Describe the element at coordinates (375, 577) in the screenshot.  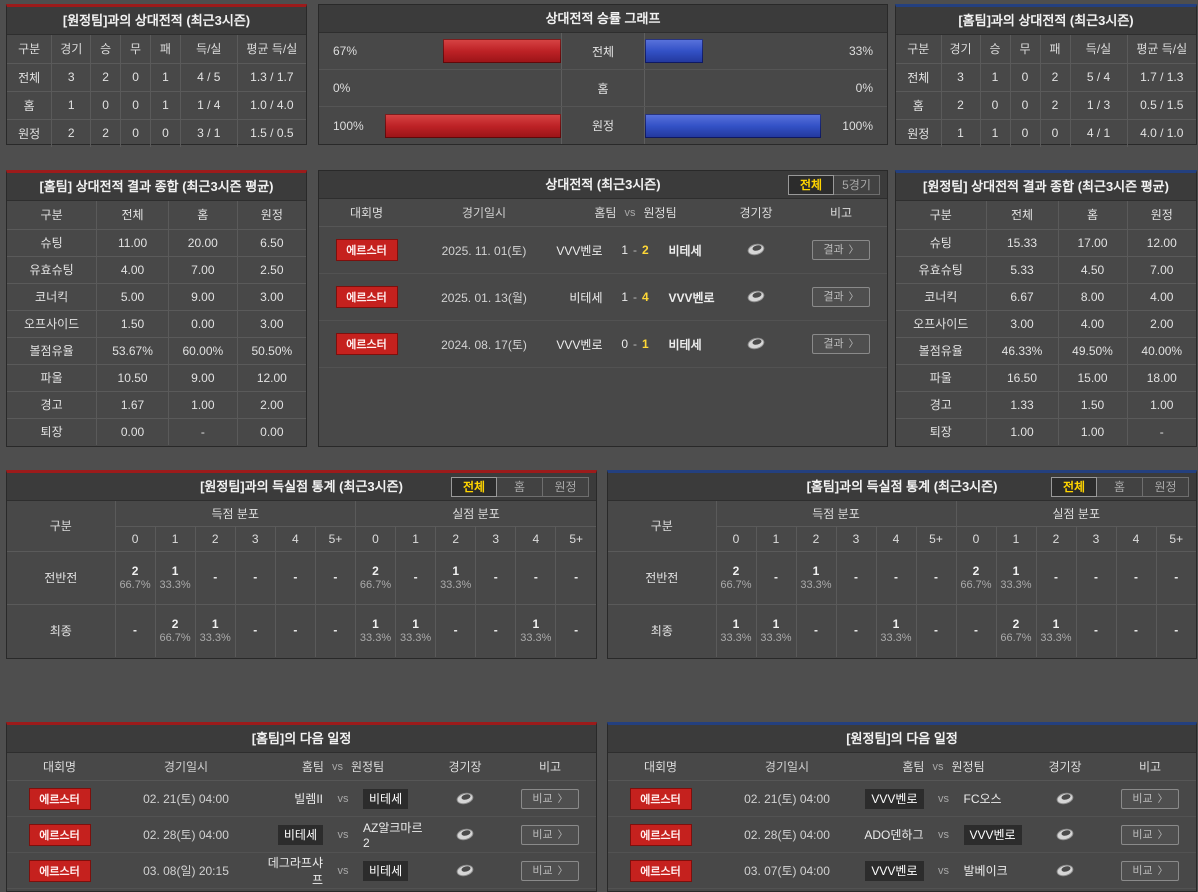
I see `score-dist-cell: 2 66.7%` at that location.